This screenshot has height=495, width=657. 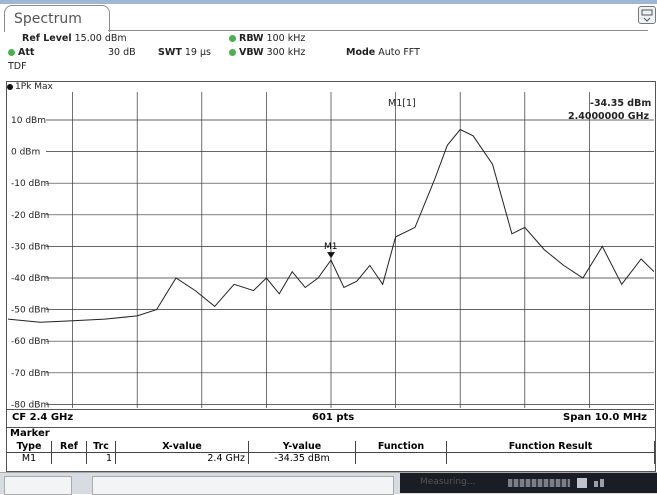 I want to click on vbw-label: VBW, so click(x=251, y=52).